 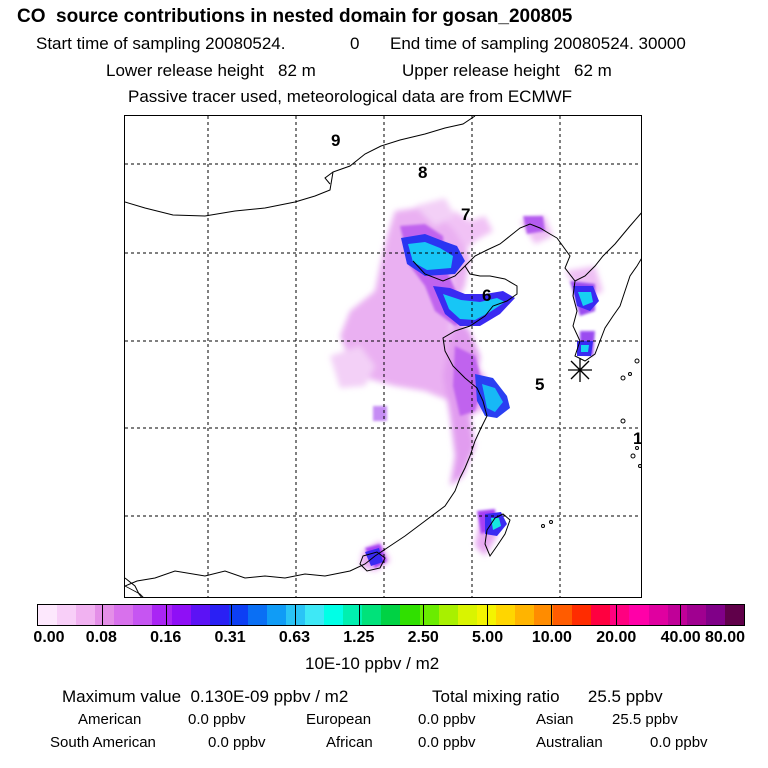 I want to click on region-value-australian: 0.0 ppbv, so click(x=679, y=742).